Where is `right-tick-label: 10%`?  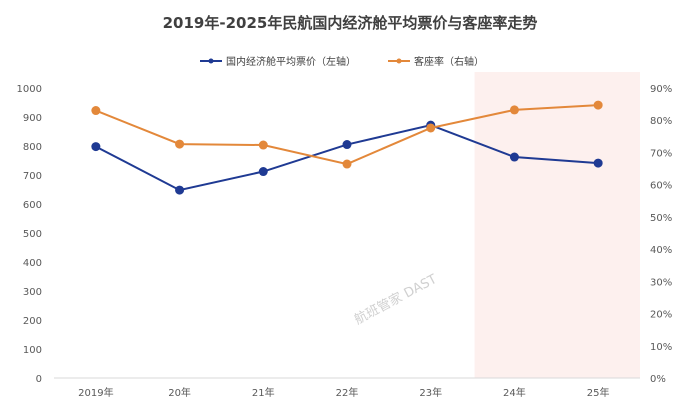
right-tick-label: 10% is located at coordinates (661, 347).